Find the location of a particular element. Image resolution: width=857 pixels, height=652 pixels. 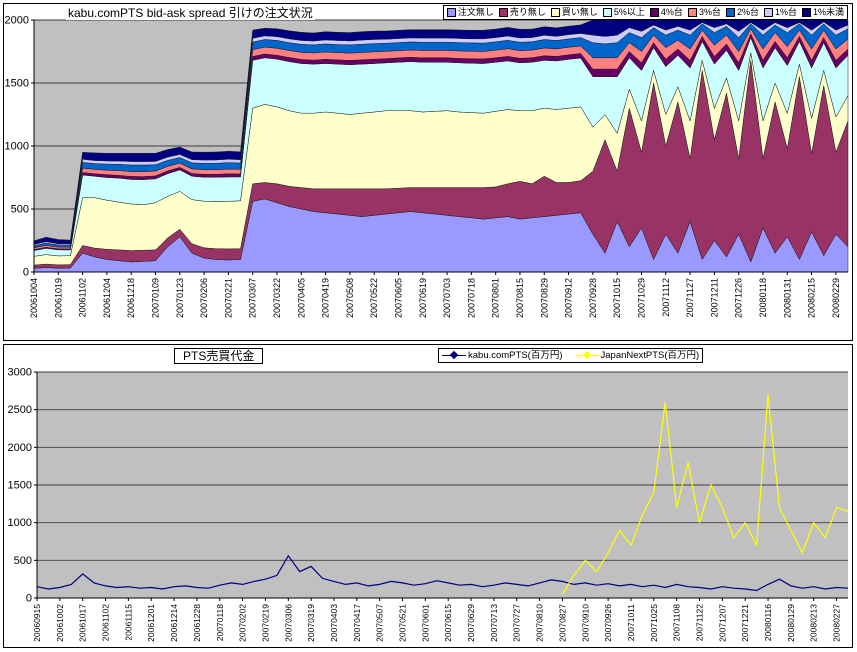

svg-text: 20070910 is located at coordinates (585, 623).